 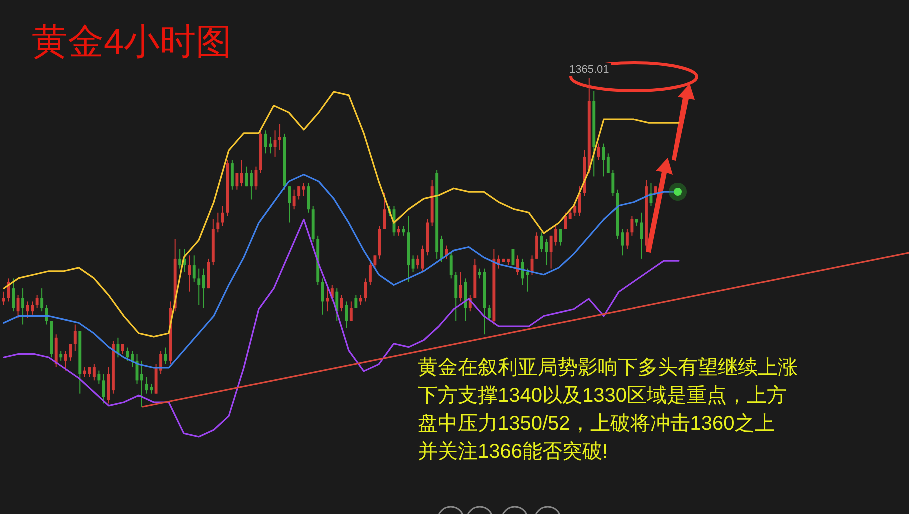 What do you see at coordinates (596, 424) in the screenshot?
I see `annotation: 盘中压力1350/52，上破将冲击1360之上` at bounding box center [596, 424].